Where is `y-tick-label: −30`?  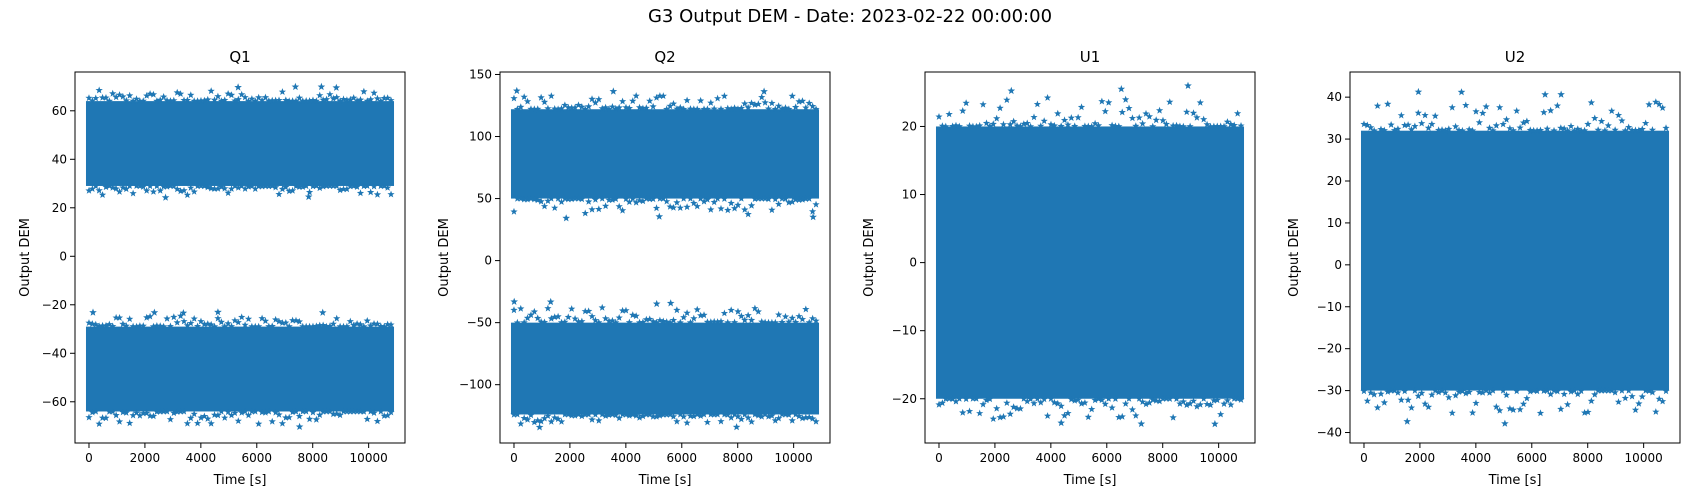
y-tick-label: −30 is located at coordinates (1329, 391).